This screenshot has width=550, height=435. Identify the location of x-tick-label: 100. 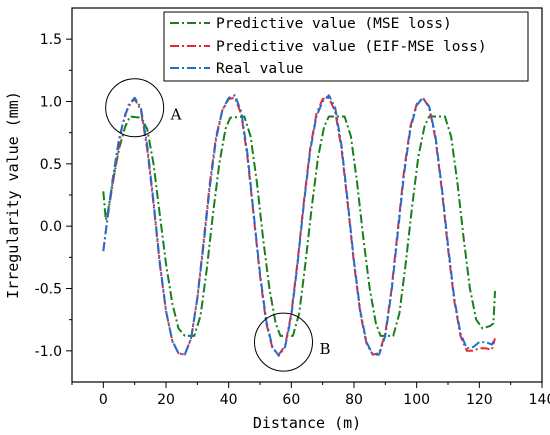
(416, 400).